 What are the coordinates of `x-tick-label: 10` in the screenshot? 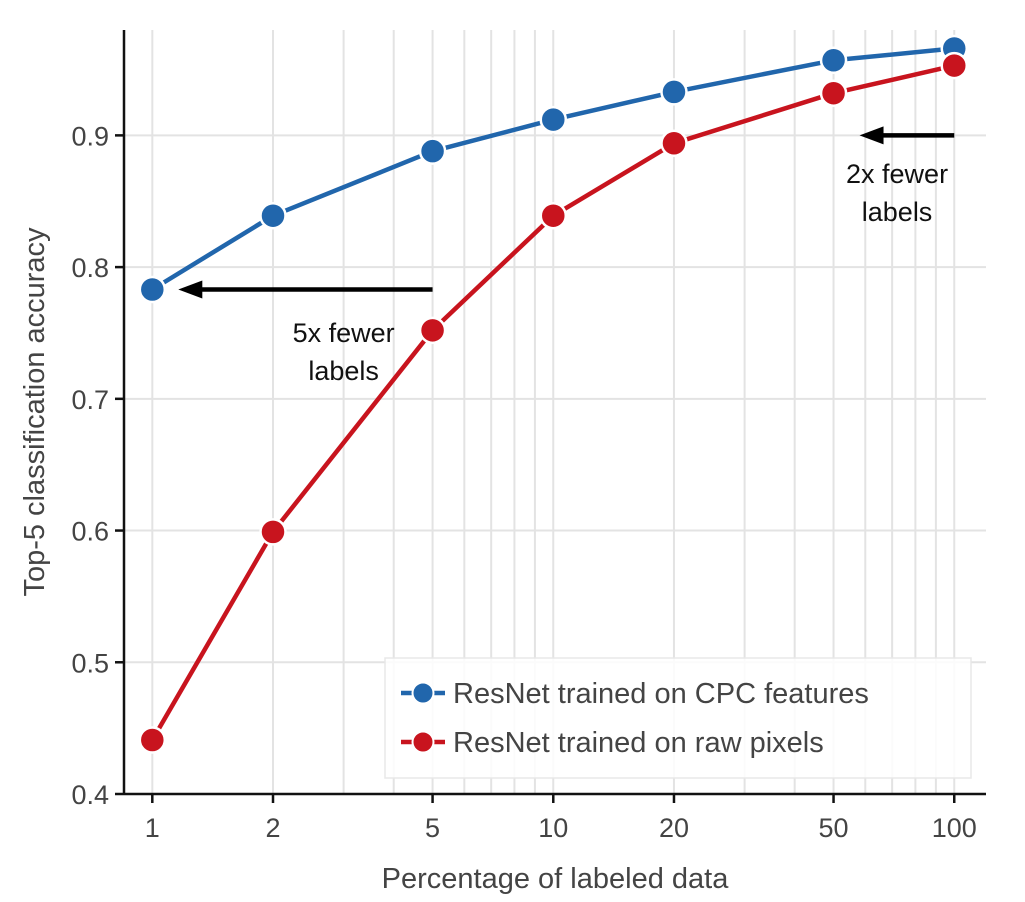 It's located at (553, 828).